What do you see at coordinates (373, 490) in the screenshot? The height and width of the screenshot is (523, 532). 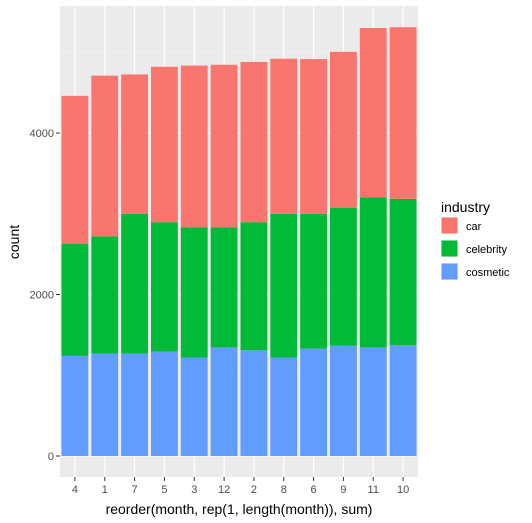 I see `x-tick-label: 11` at bounding box center [373, 490].